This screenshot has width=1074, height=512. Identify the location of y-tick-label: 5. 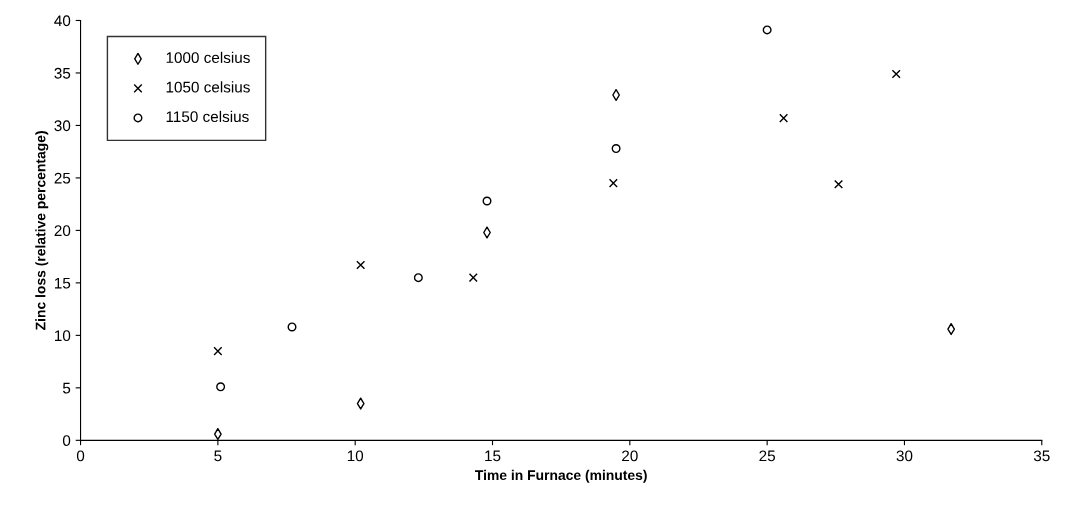
(66, 388).